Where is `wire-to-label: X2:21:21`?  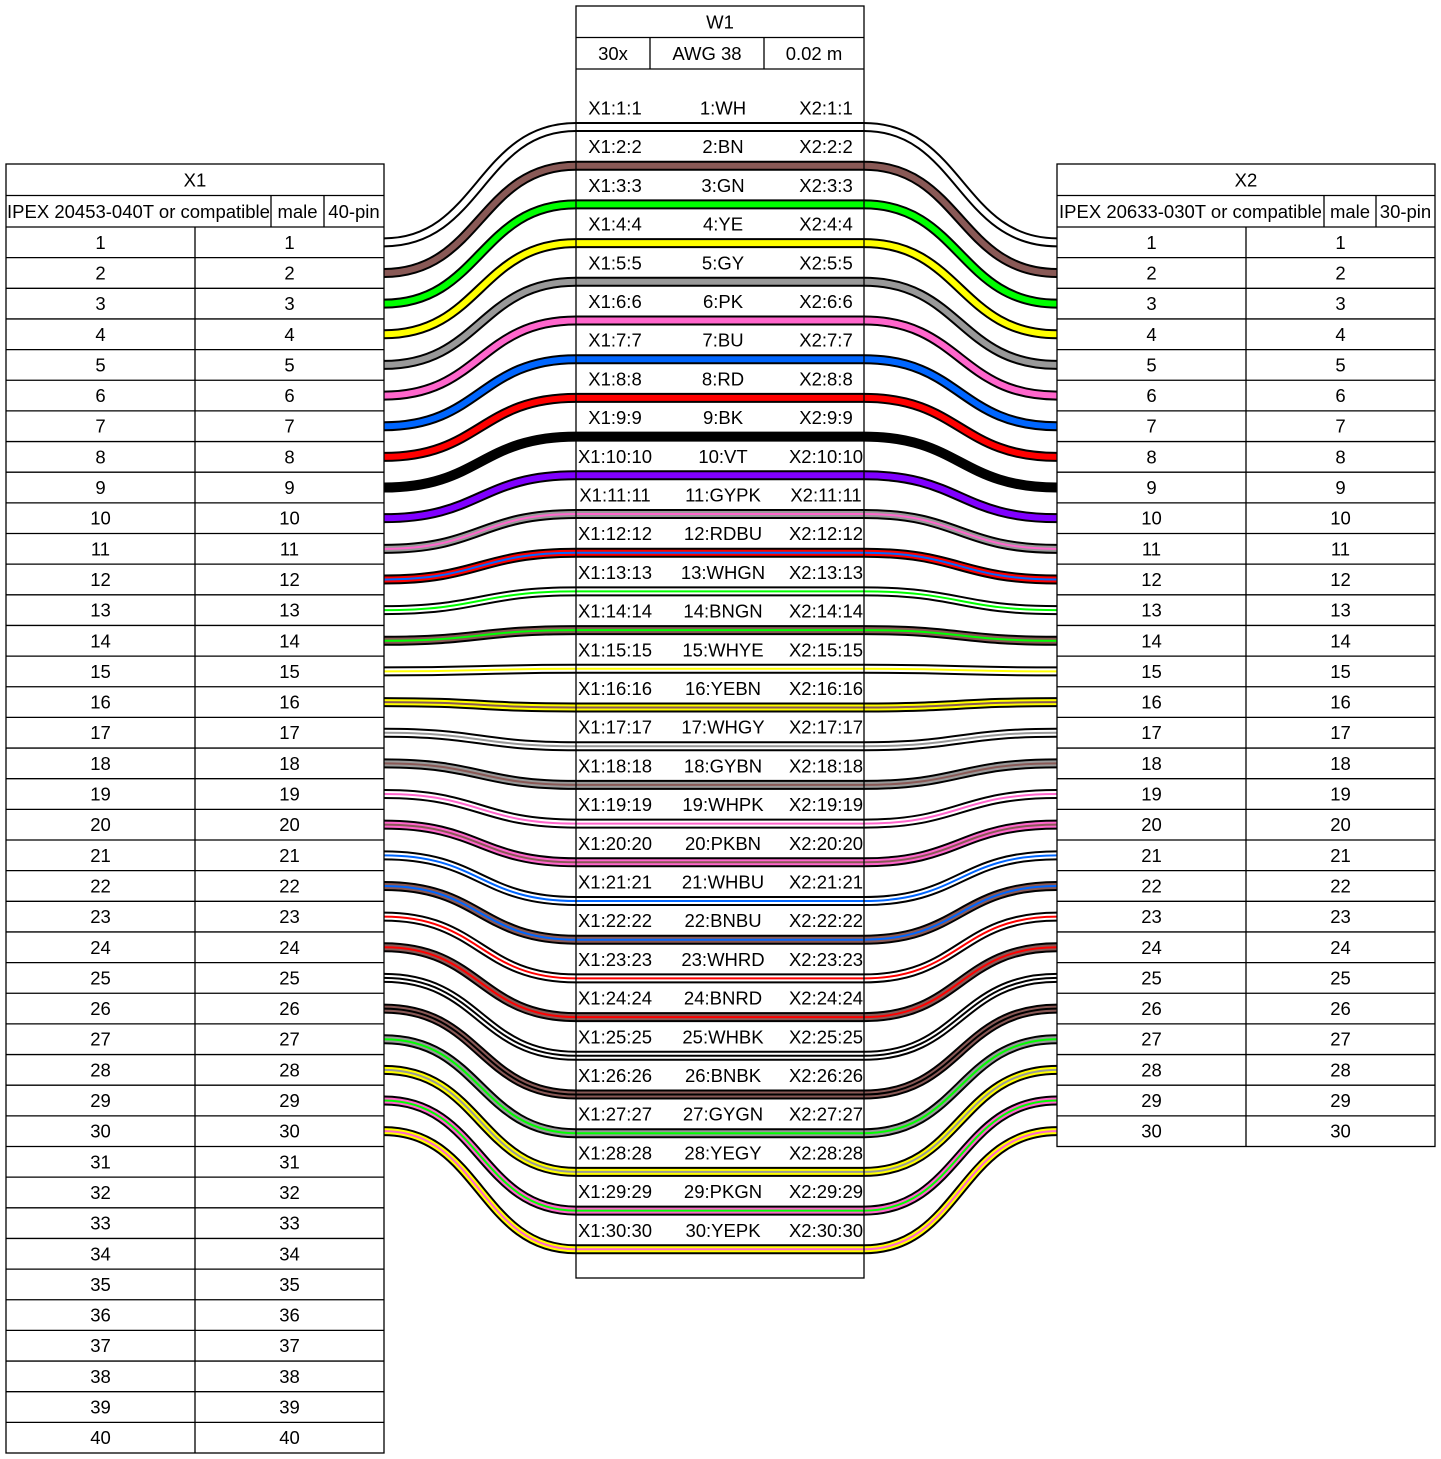
wire-to-label: X2:21:21 is located at coordinates (826, 882).